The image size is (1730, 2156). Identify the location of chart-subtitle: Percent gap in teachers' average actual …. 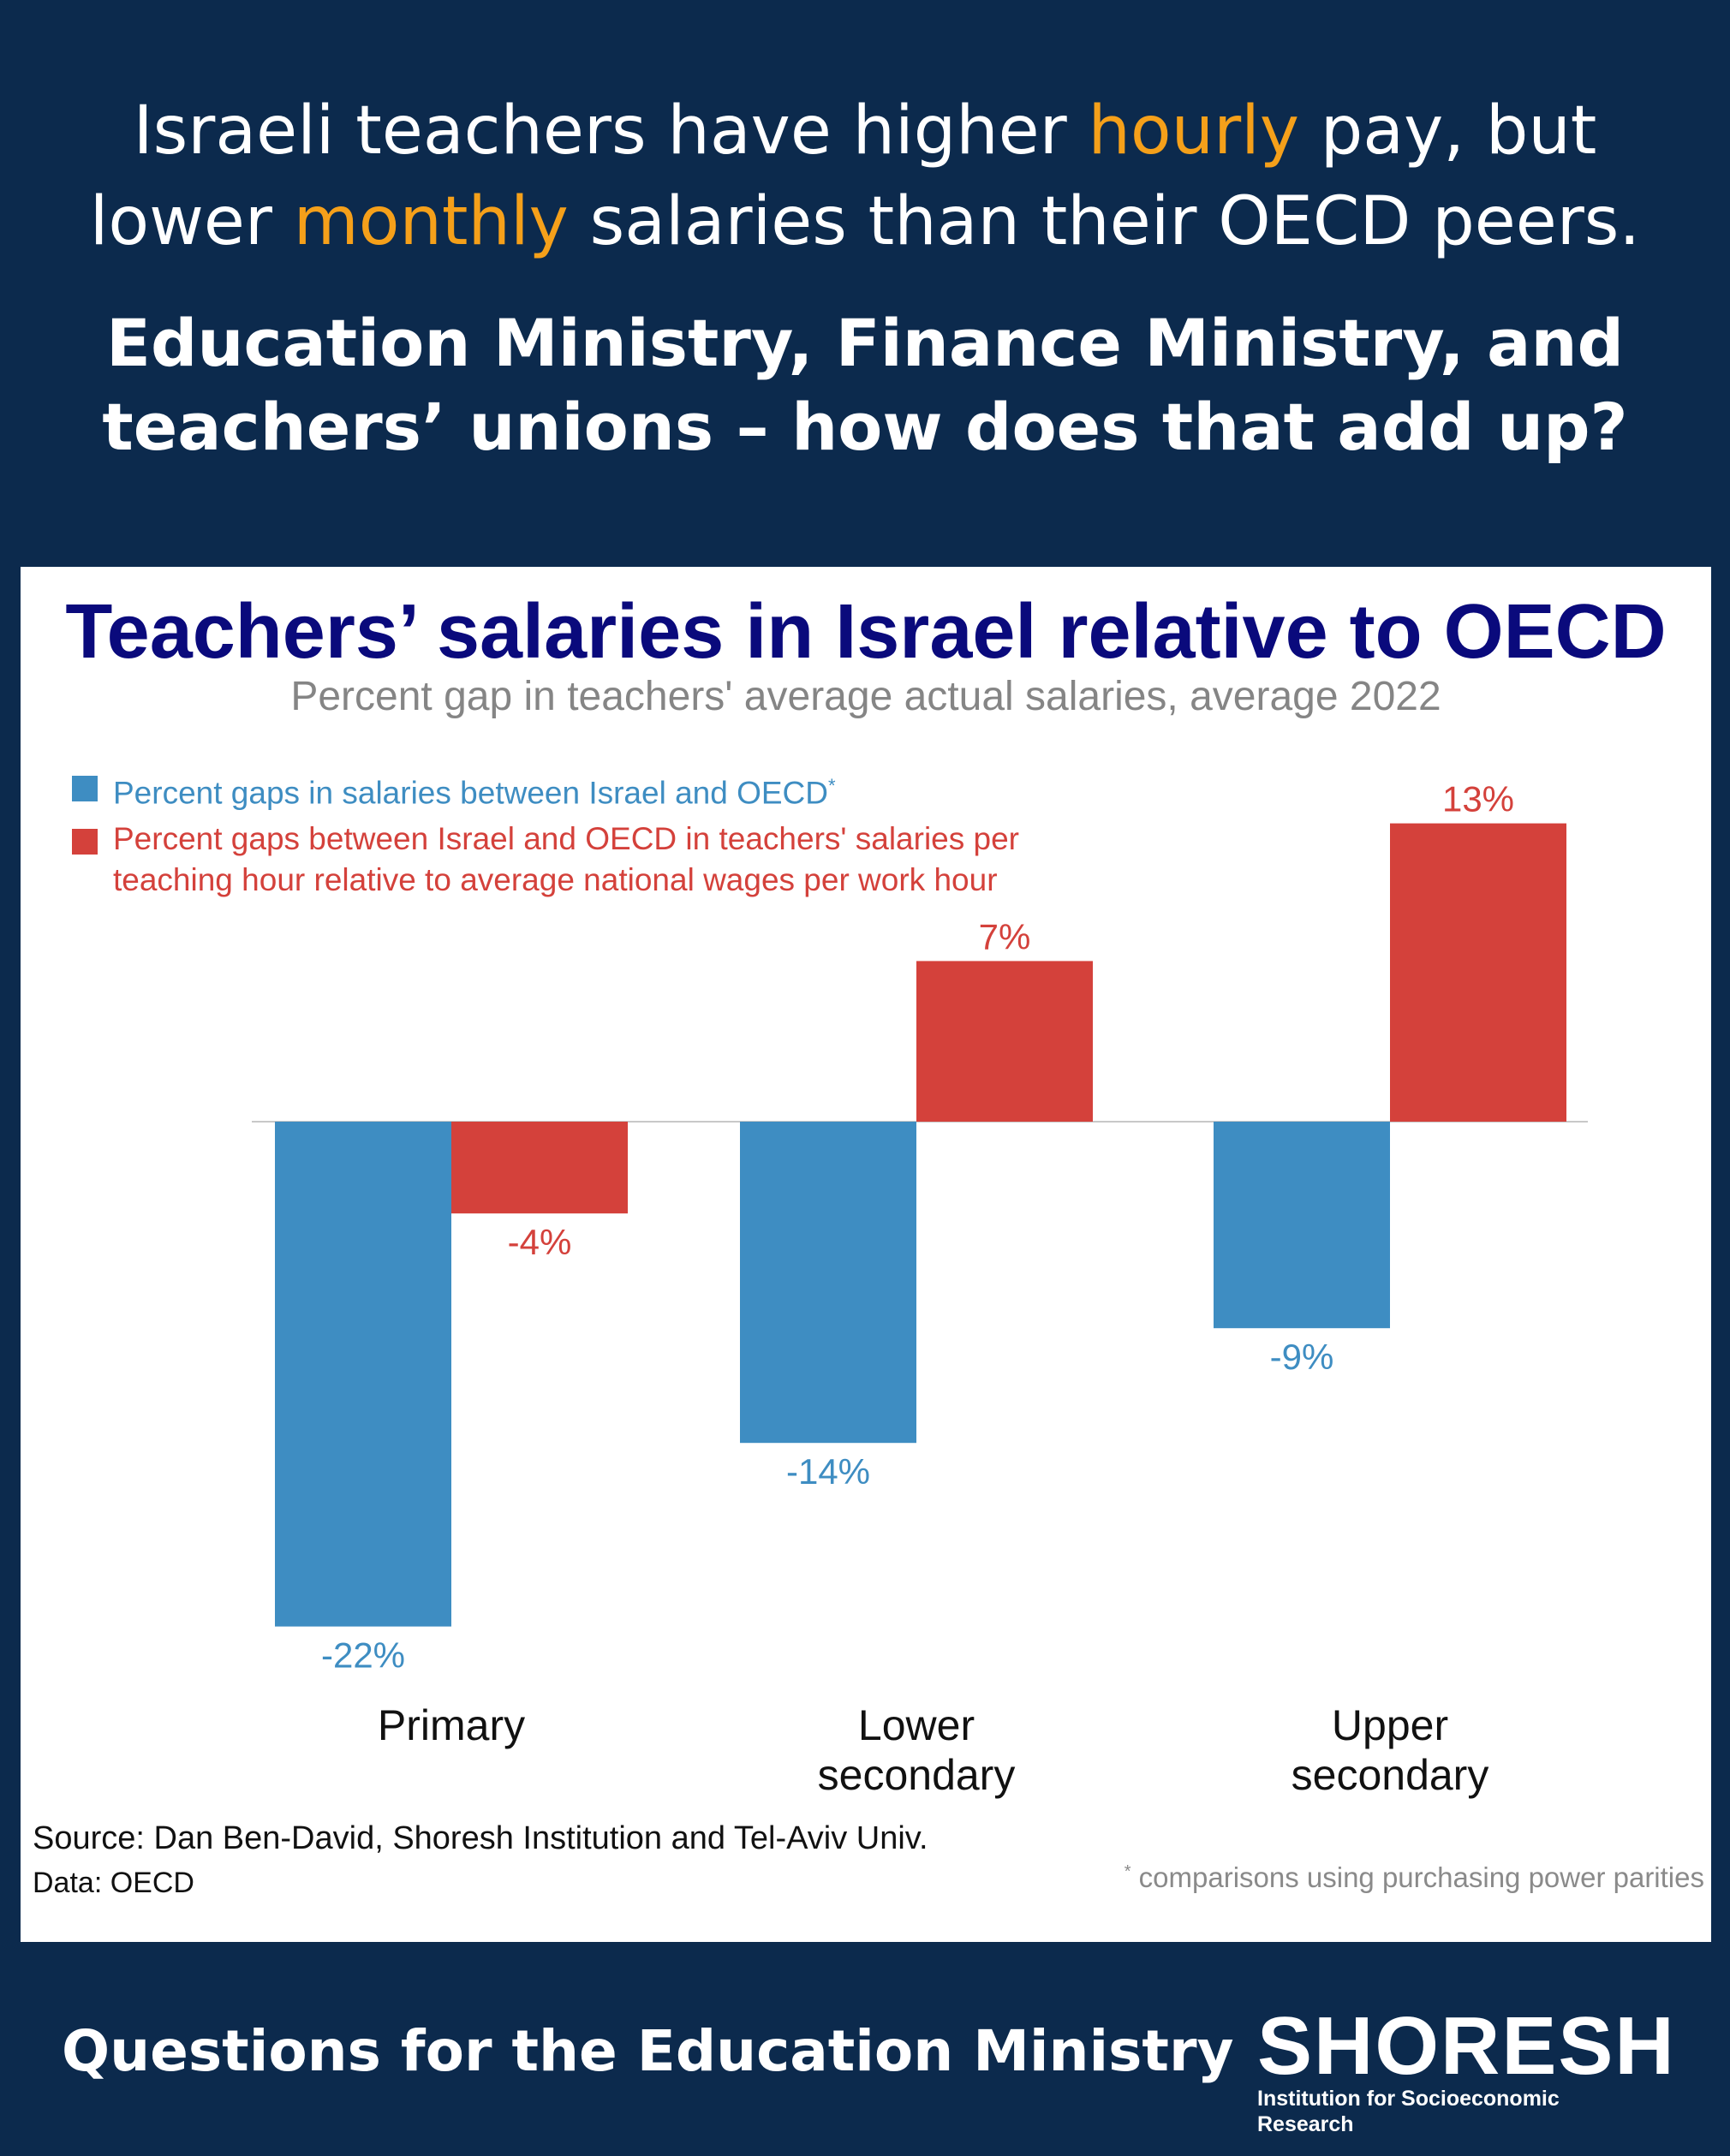
(865, 696).